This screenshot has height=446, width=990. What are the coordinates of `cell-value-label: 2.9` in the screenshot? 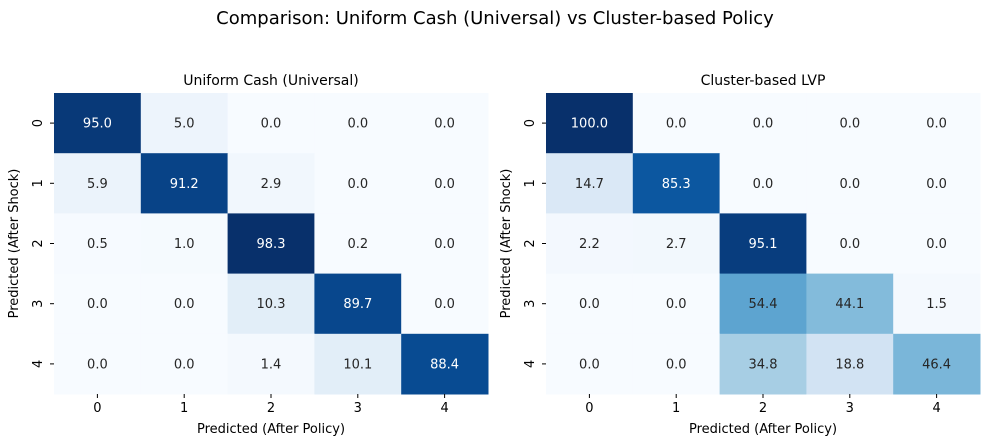 It's located at (271, 184).